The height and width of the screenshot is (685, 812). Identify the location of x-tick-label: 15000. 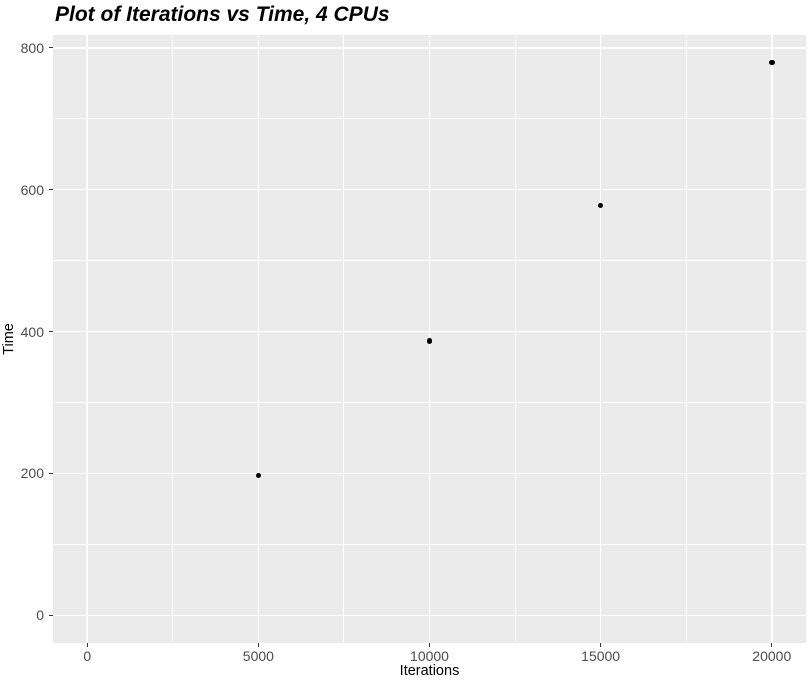
(601, 656).